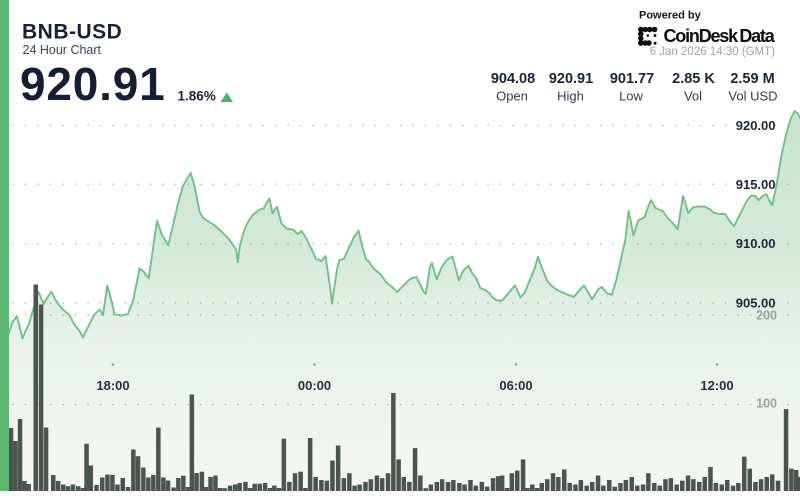 This screenshot has width=800, height=496. I want to click on svg-text: Vol, so click(693, 96).